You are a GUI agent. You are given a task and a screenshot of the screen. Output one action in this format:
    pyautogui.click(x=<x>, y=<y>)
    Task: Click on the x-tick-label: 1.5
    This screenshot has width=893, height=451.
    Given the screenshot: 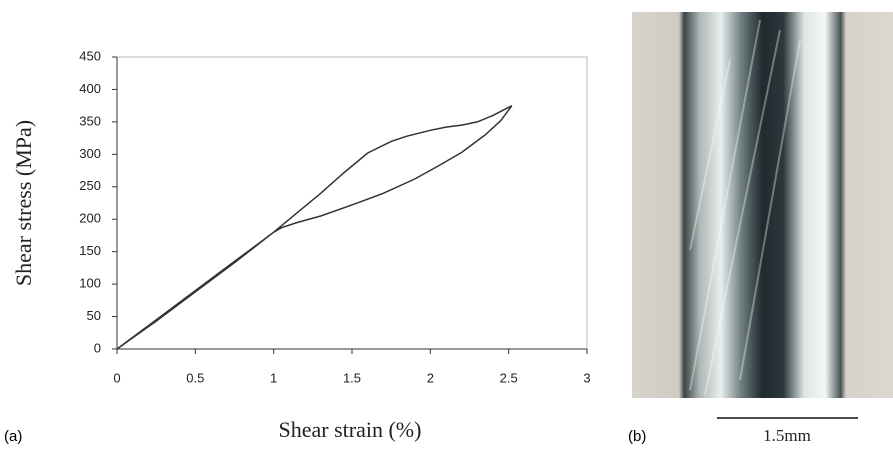 What is the action you would take?
    pyautogui.click(x=352, y=377)
    